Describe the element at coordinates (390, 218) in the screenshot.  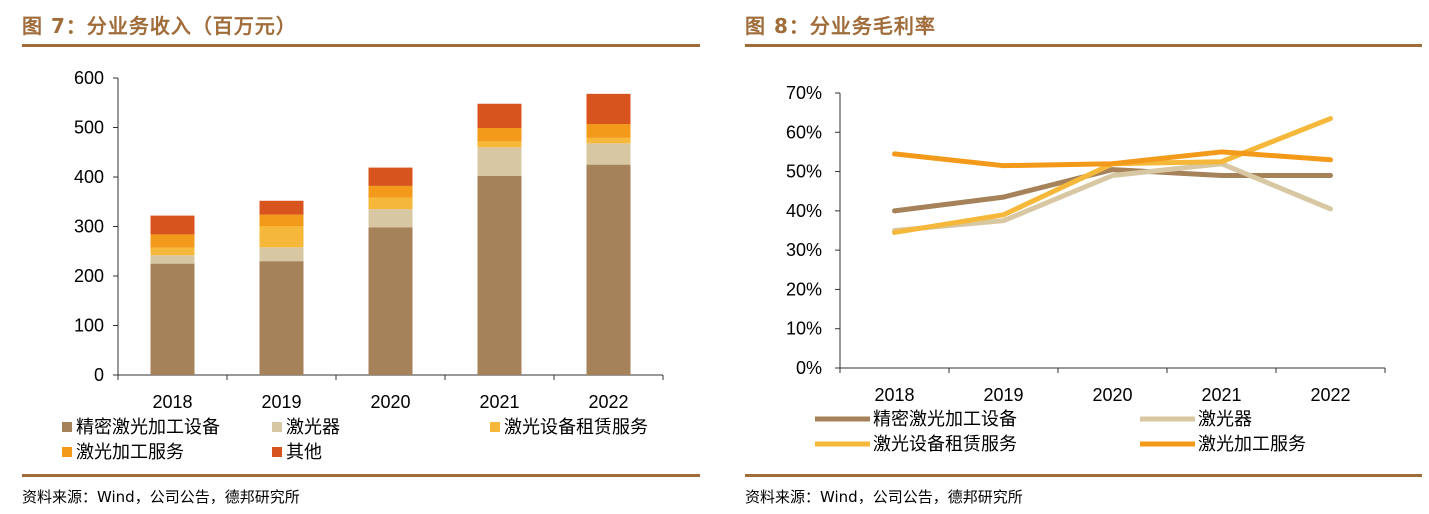
I see `bar-segment-series-2-2020` at that location.